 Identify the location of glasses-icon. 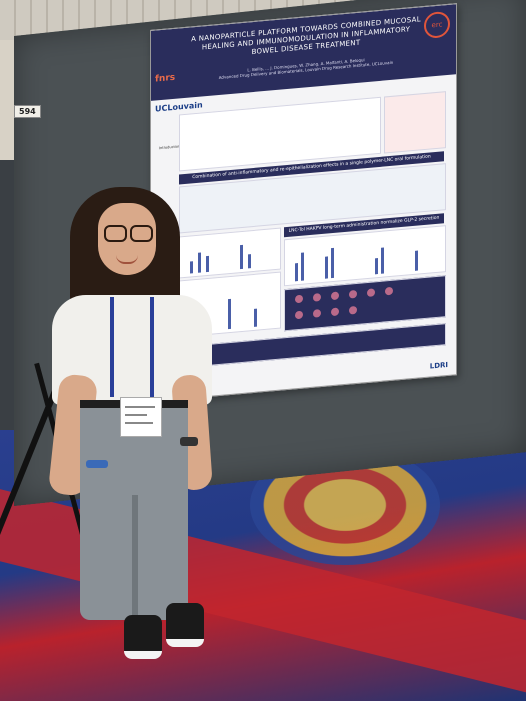
(128, 233).